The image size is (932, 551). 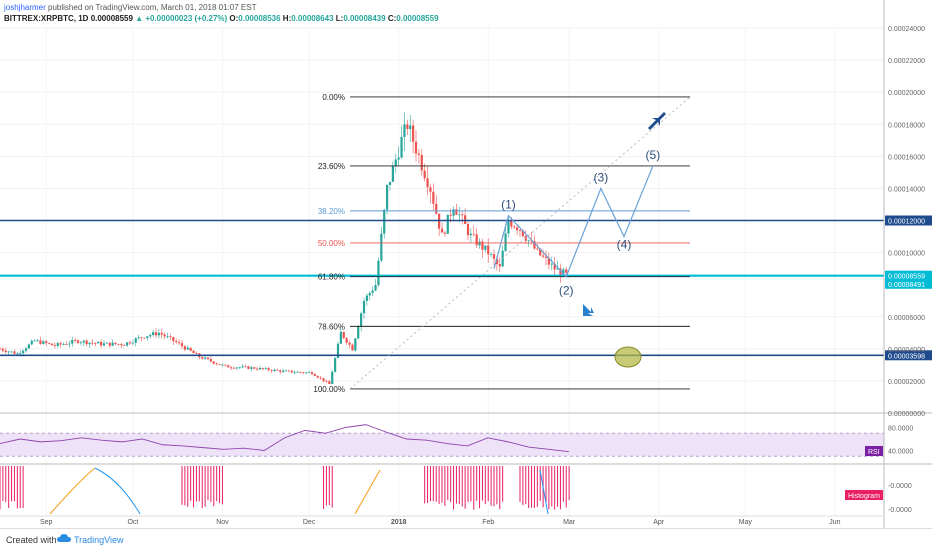 I want to click on time-tick-label: May, so click(x=746, y=522).